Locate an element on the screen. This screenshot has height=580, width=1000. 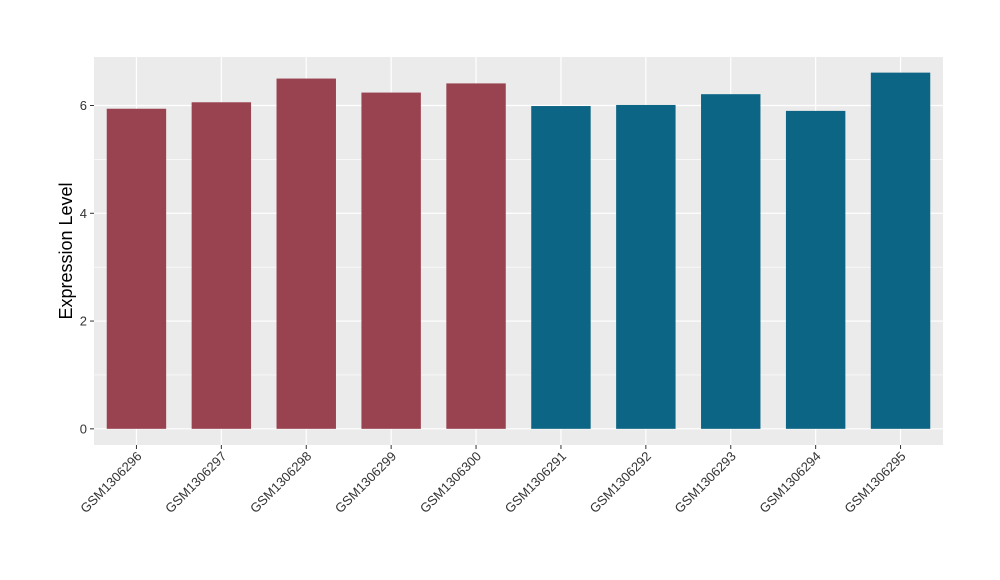
y-tick-label: 0 is located at coordinates (83, 428).